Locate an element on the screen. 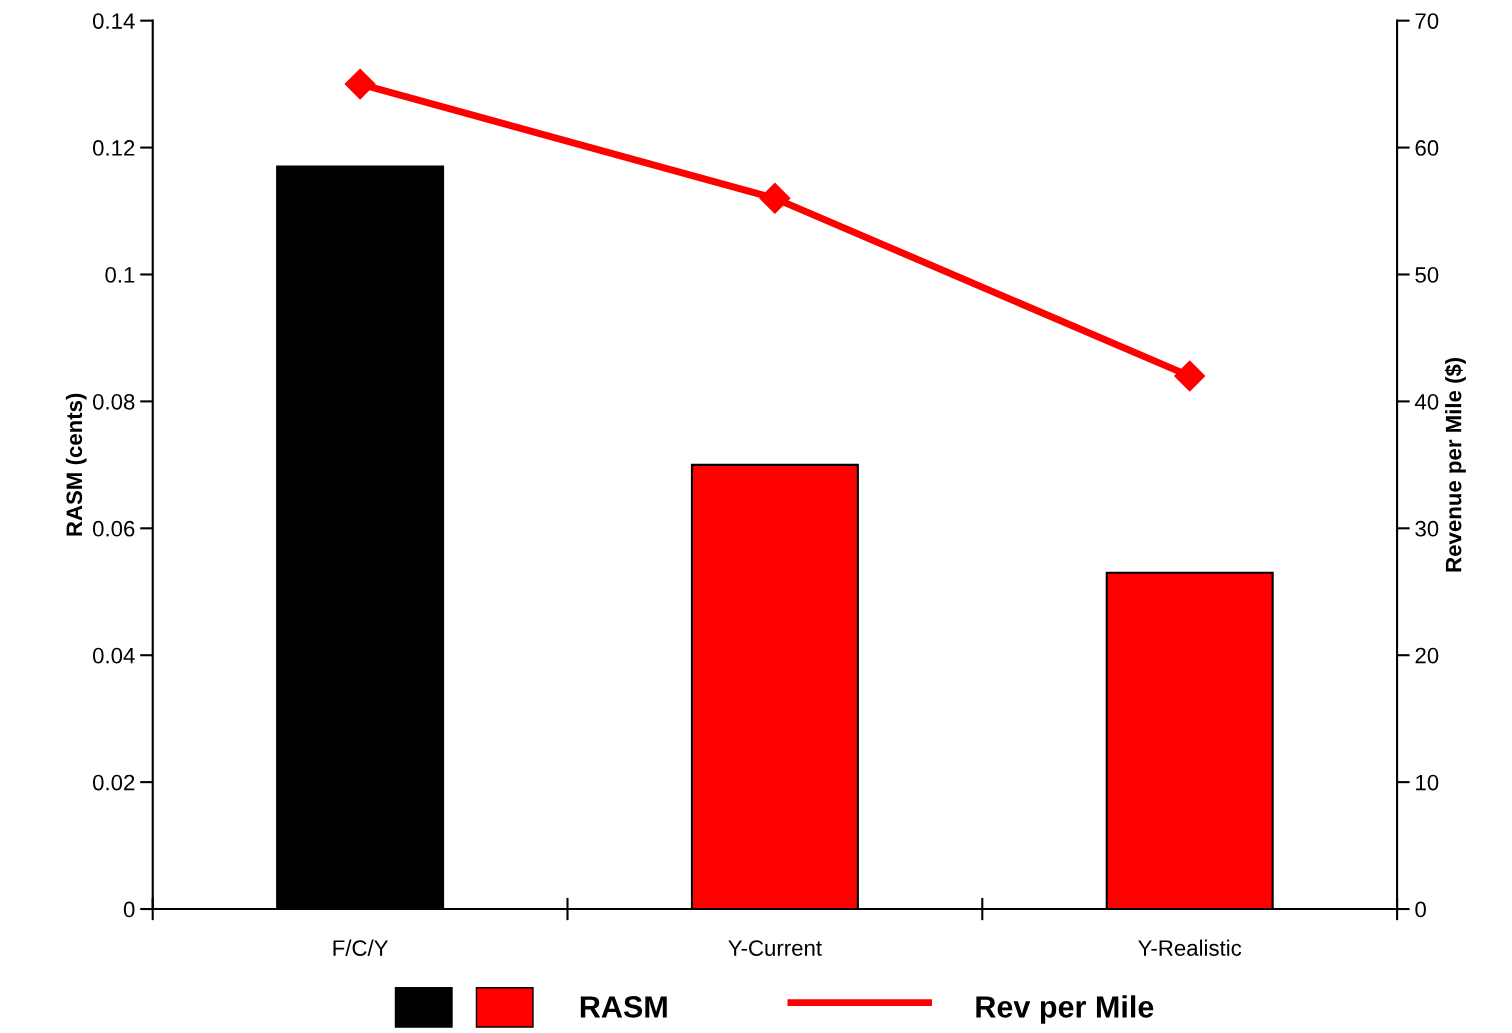 This screenshot has width=1512, height=1033. x-tick-label: Y-Realistic is located at coordinates (1190, 947).